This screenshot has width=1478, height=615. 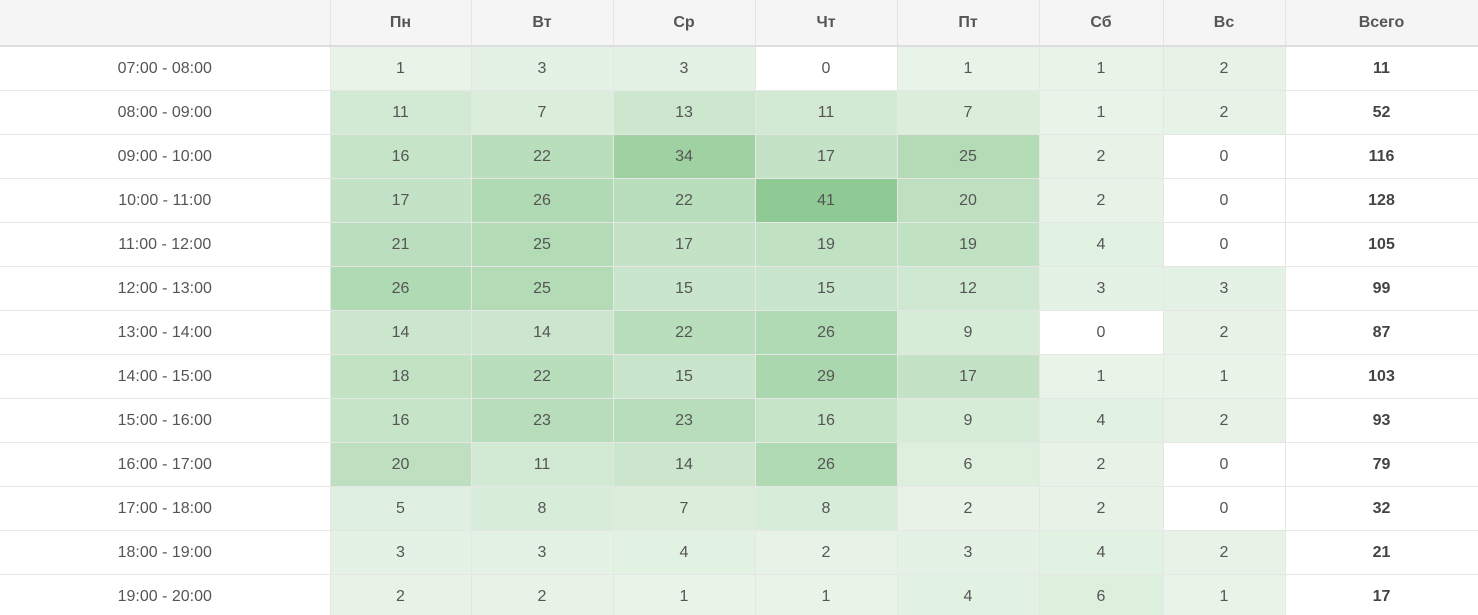 I want to click on time-cell: 10:00 - 11:00, so click(x=165, y=200).